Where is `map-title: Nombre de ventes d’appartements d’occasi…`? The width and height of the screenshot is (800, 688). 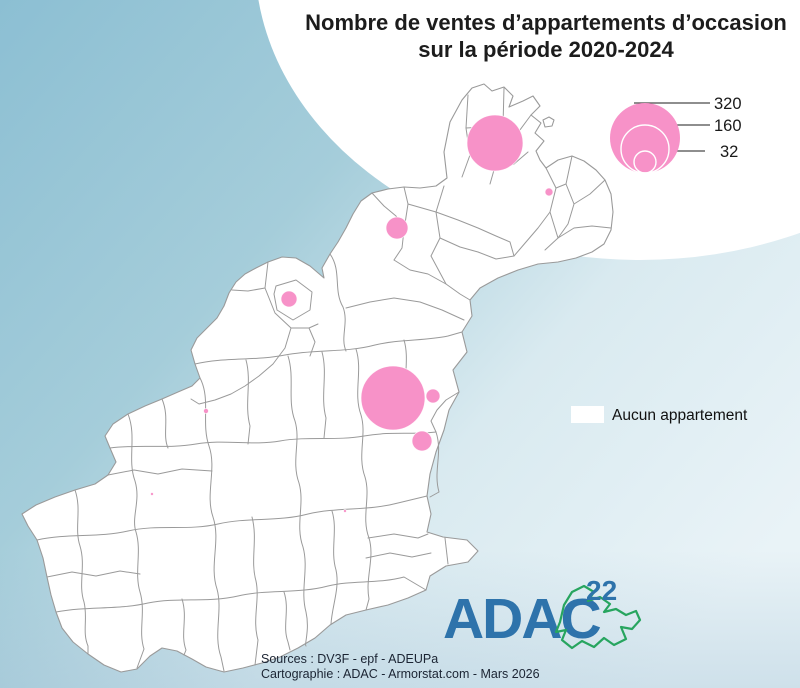 map-title: Nombre de ventes d’appartements d’occasi… is located at coordinates (546, 36).